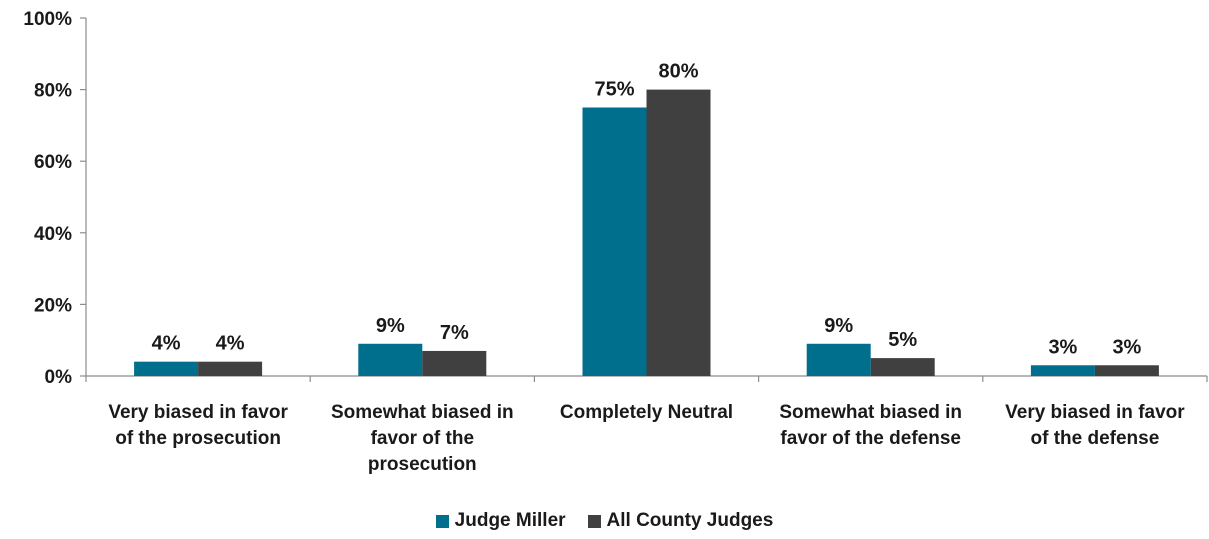  What do you see at coordinates (53, 234) in the screenshot?
I see `y-tick-label: 40%` at bounding box center [53, 234].